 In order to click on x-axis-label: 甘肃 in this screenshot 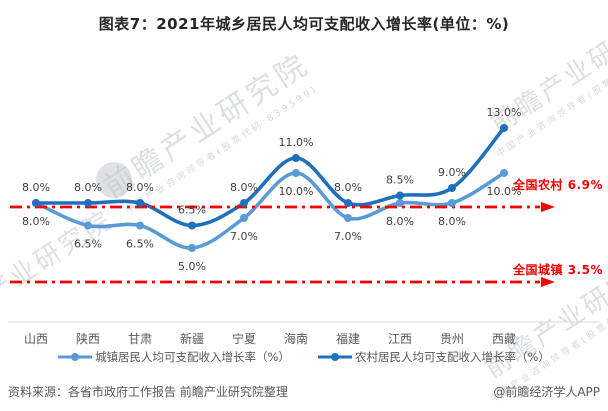, I will do `click(139, 339)`.